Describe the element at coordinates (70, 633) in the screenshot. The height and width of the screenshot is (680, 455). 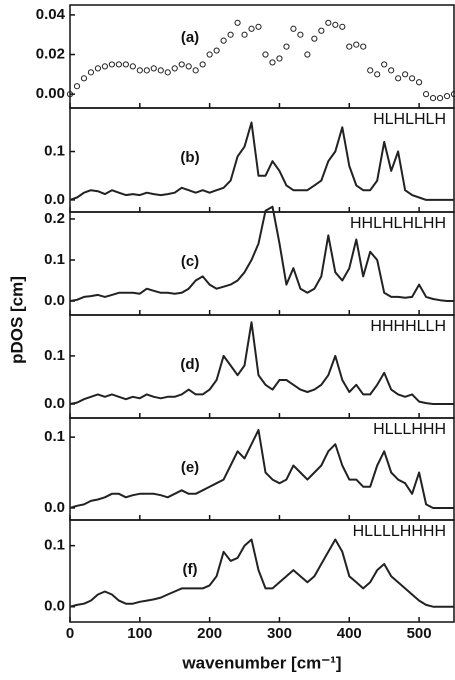
I see `x-tick-label: 0` at that location.